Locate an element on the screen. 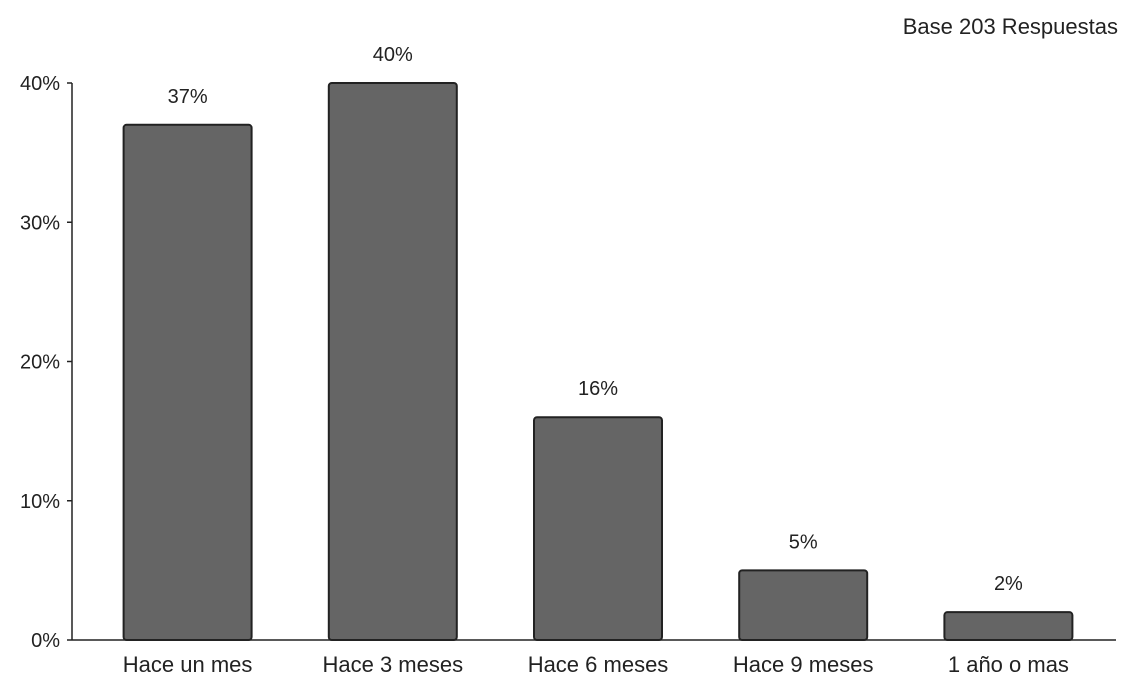 The height and width of the screenshot is (682, 1122). x-tick-label: Hace 3 meses is located at coordinates (392, 664).